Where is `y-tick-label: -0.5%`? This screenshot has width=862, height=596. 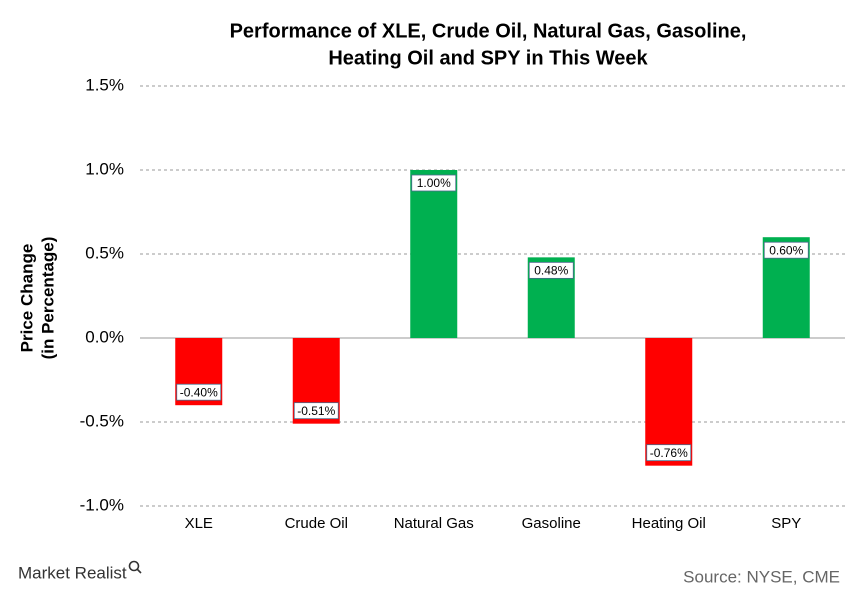 y-tick-label: -0.5% is located at coordinates (102, 420).